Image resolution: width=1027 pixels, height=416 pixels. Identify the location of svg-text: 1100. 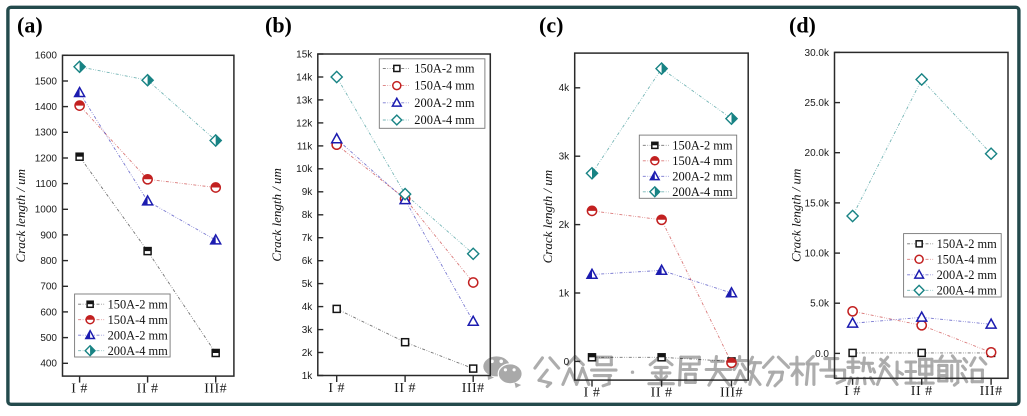
(46, 184).